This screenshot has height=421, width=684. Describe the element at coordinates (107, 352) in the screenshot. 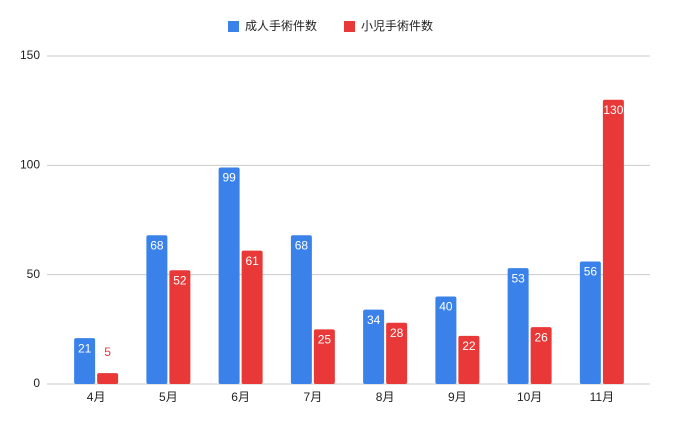

I see `value-label: 5` at that location.